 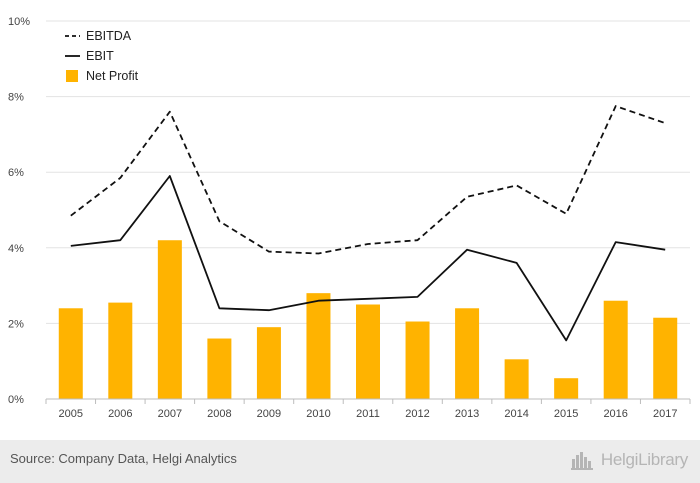 What do you see at coordinates (70, 353) in the screenshot?
I see `bar-net-profit-2005` at bounding box center [70, 353].